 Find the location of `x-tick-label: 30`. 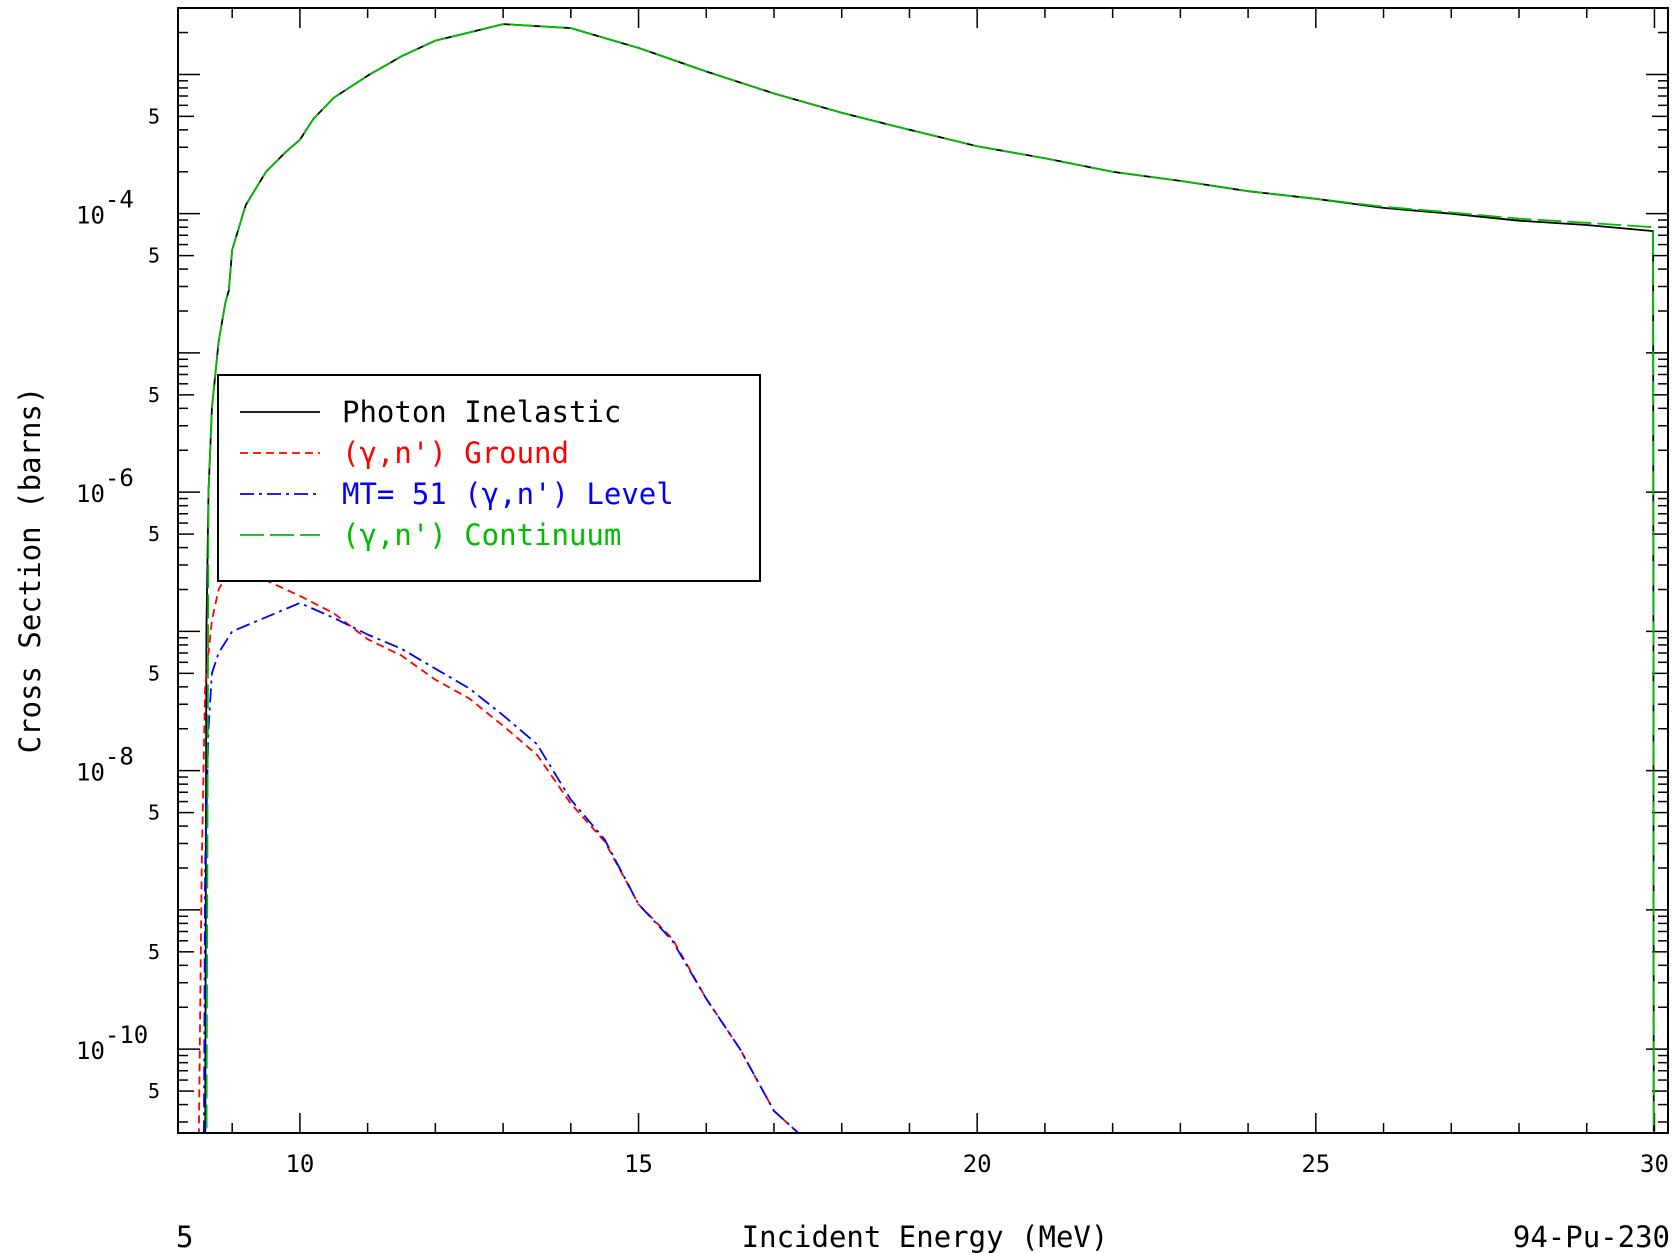

x-tick-label: 30 is located at coordinates (1654, 1164).